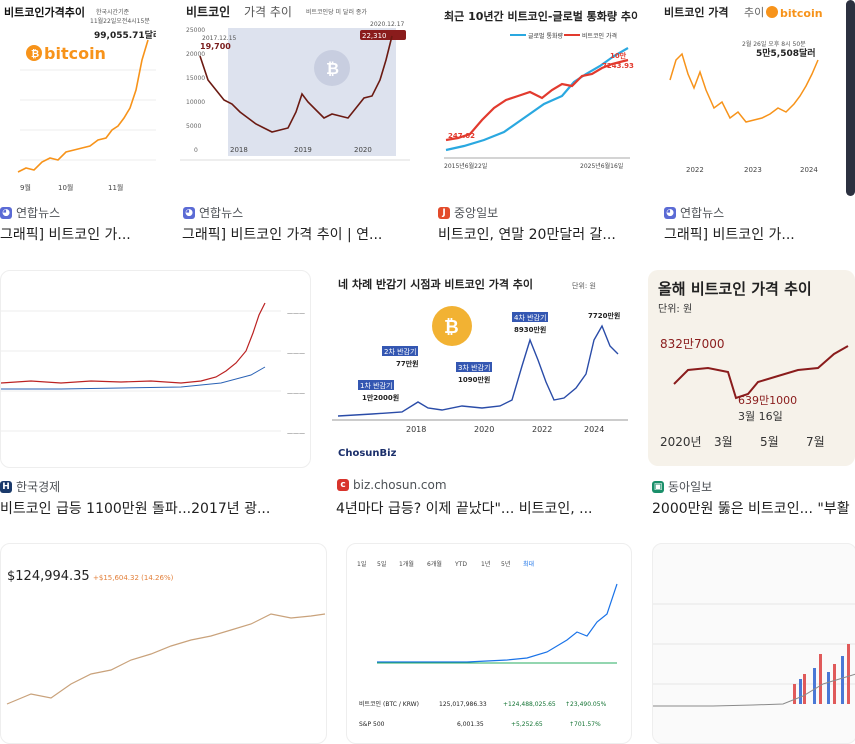 This screenshot has width=855, height=744. Describe the element at coordinates (434, 564) in the screenshot. I see `svg-text: 6개월` at that location.